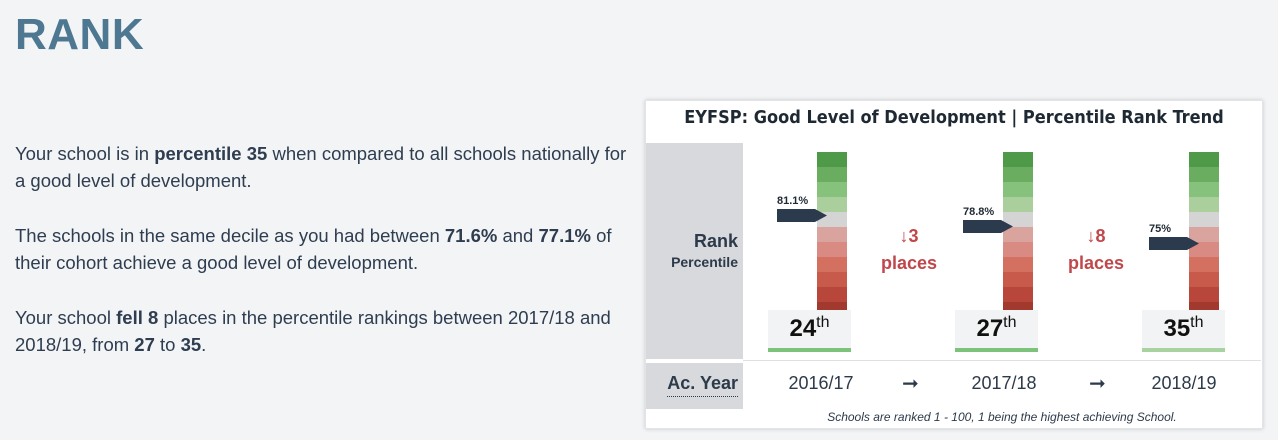 The image size is (1278, 440). I want to click on rank-label-column: Rank Percentile, so click(694, 251).